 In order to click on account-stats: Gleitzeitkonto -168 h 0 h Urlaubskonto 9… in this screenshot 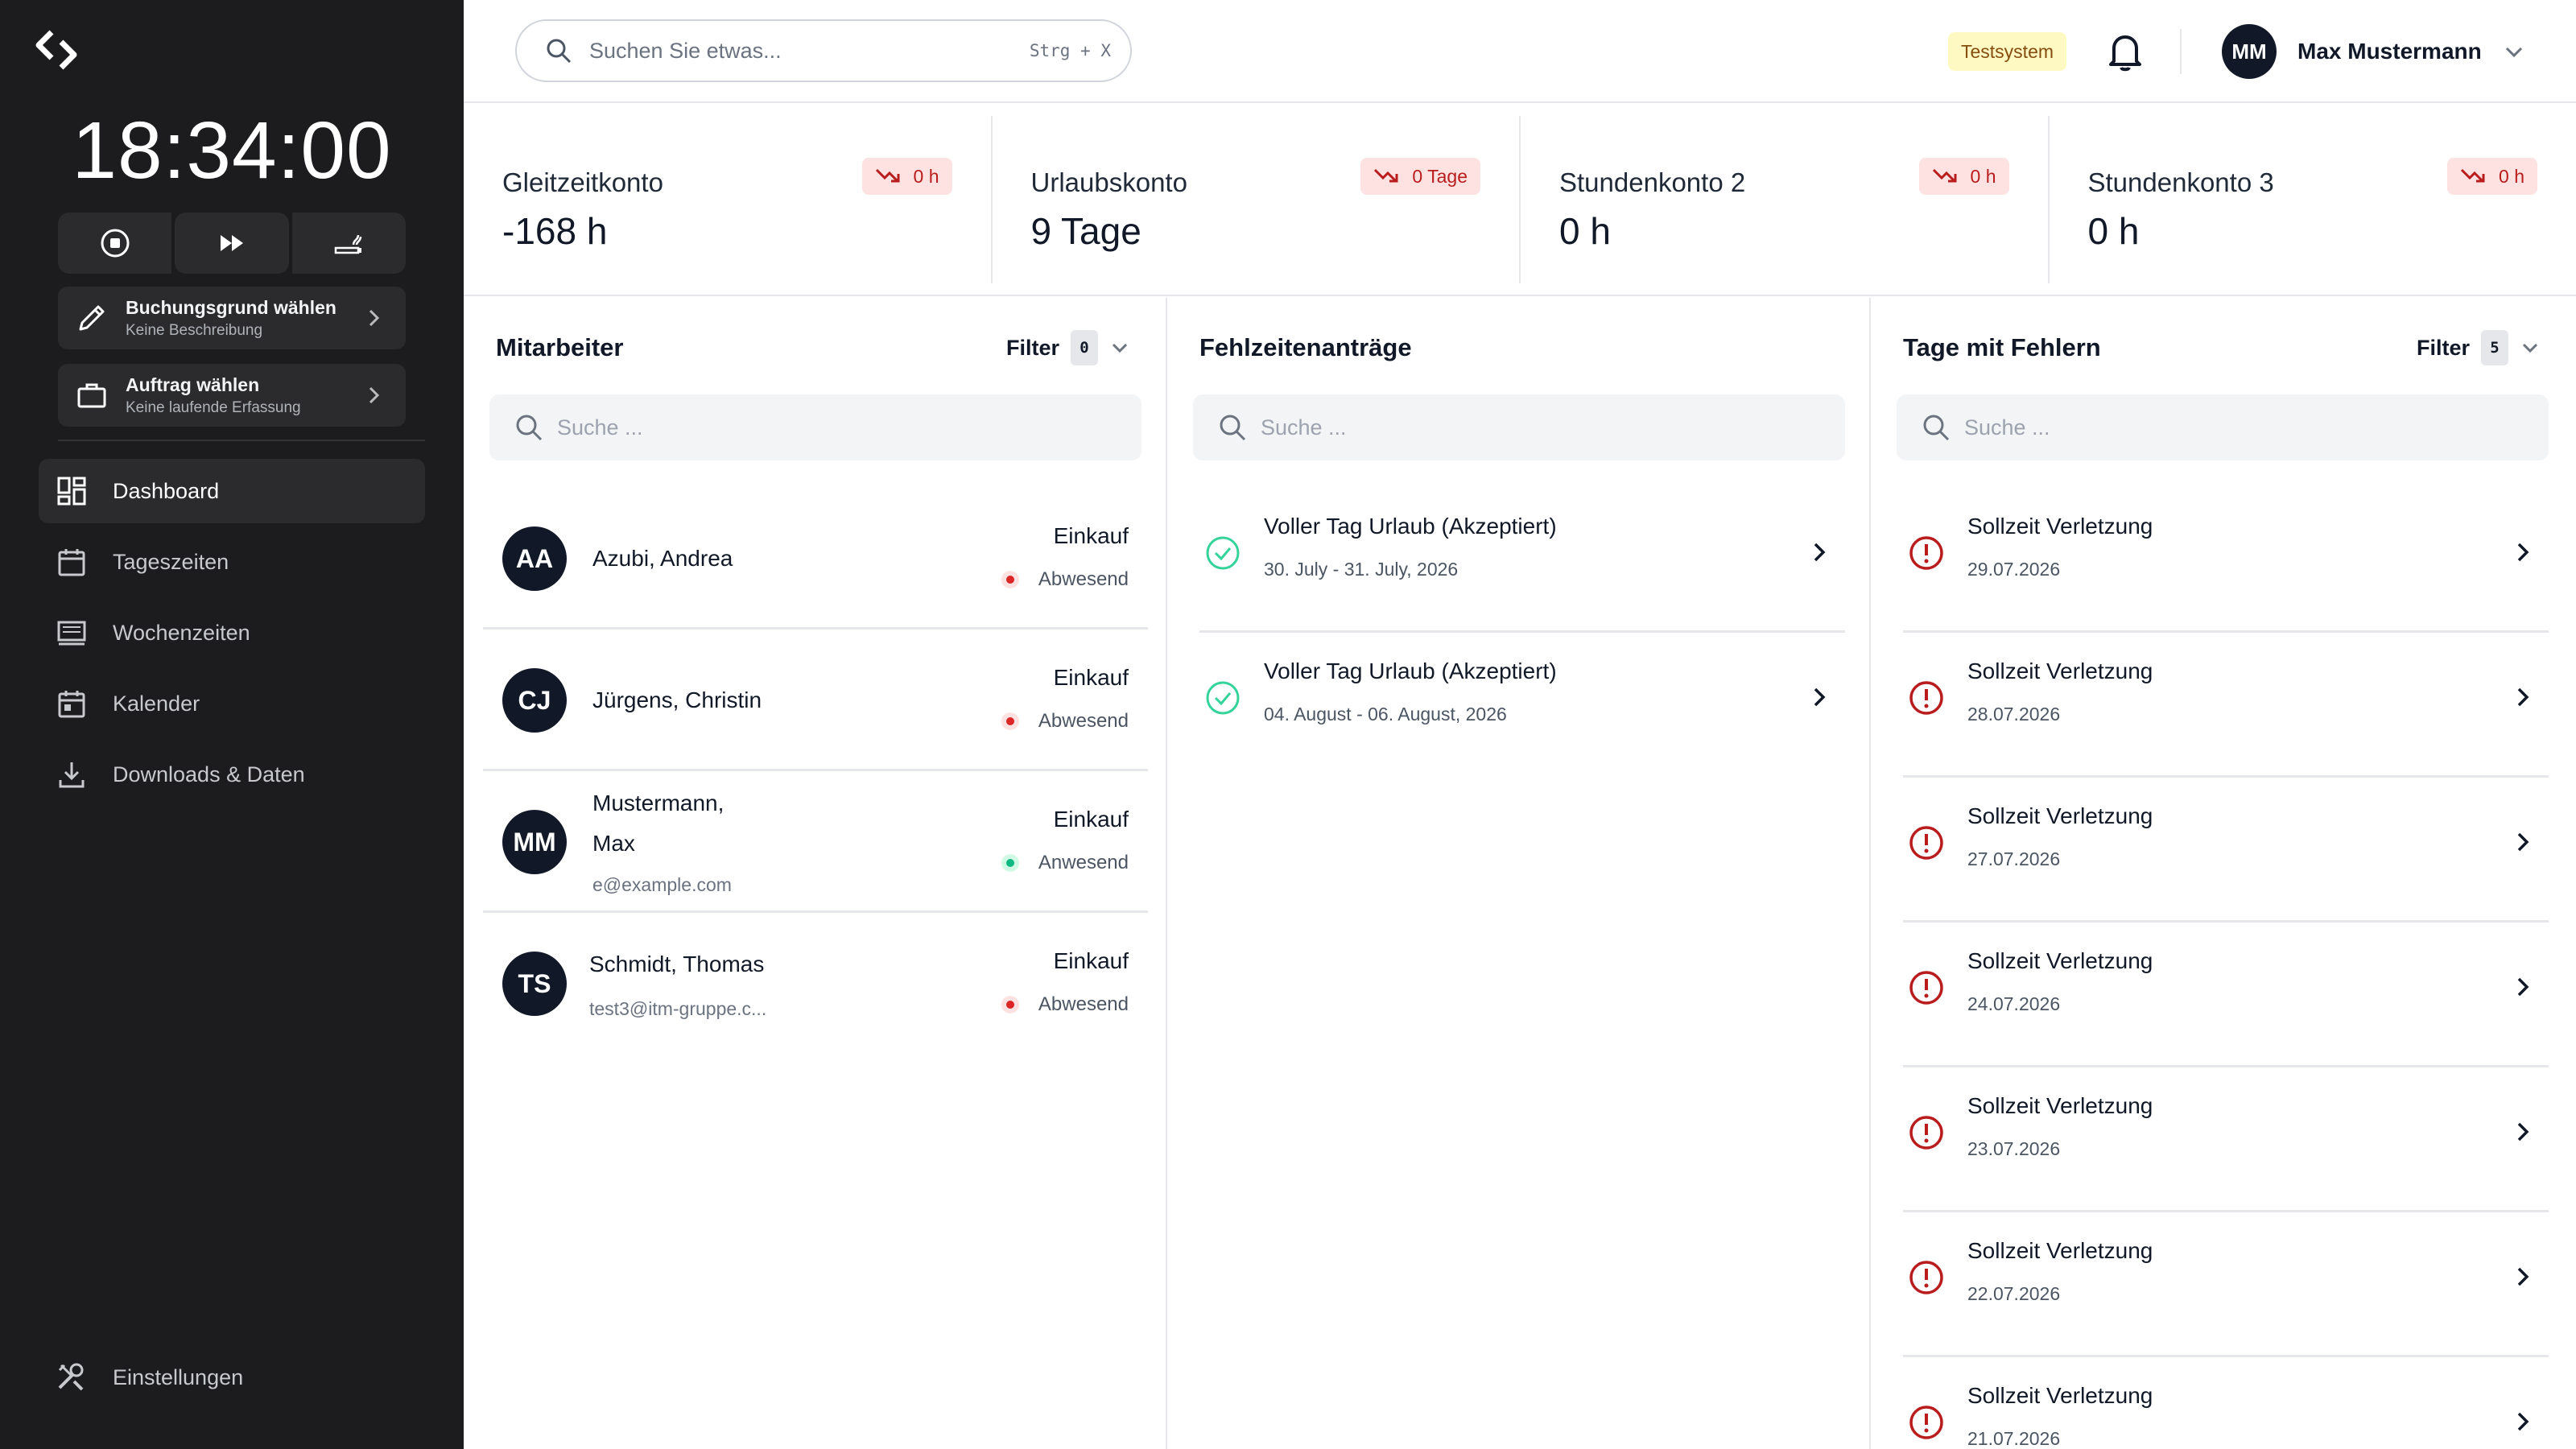, I will do `click(1520, 200)`.